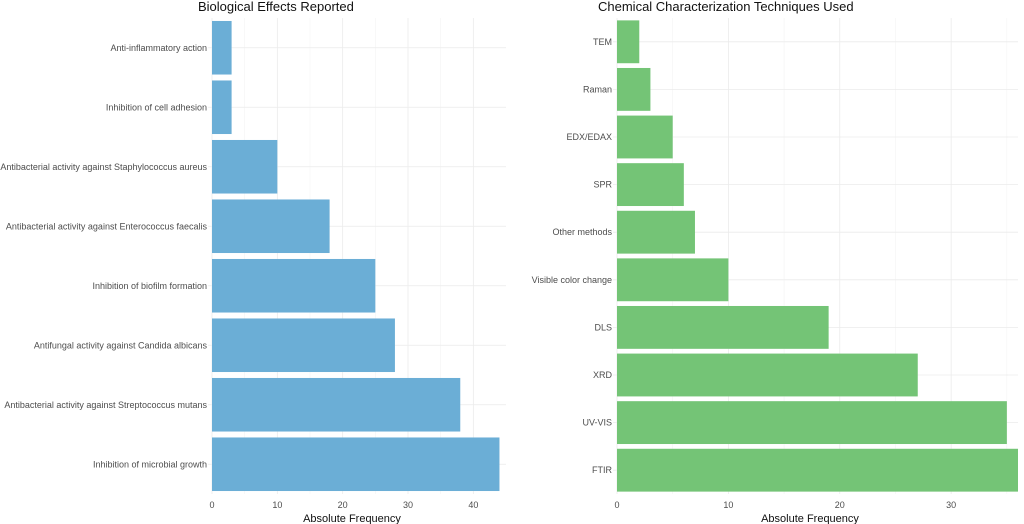  I want to click on category-label: Other methods, so click(582, 232).